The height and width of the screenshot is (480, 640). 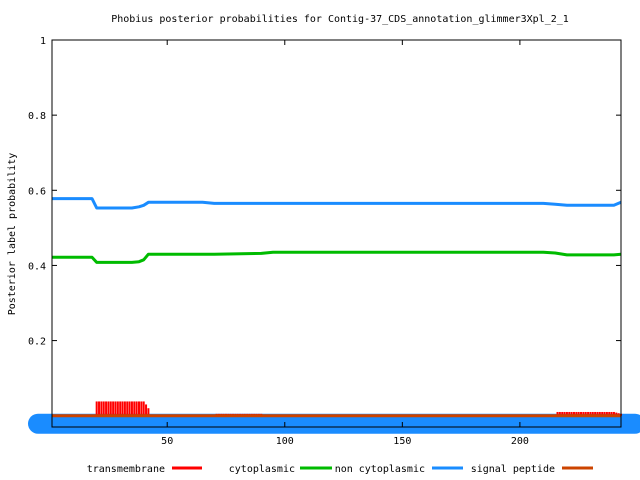 What do you see at coordinates (358, 408) in the screenshot?
I see `series-transmembrane` at bounding box center [358, 408].